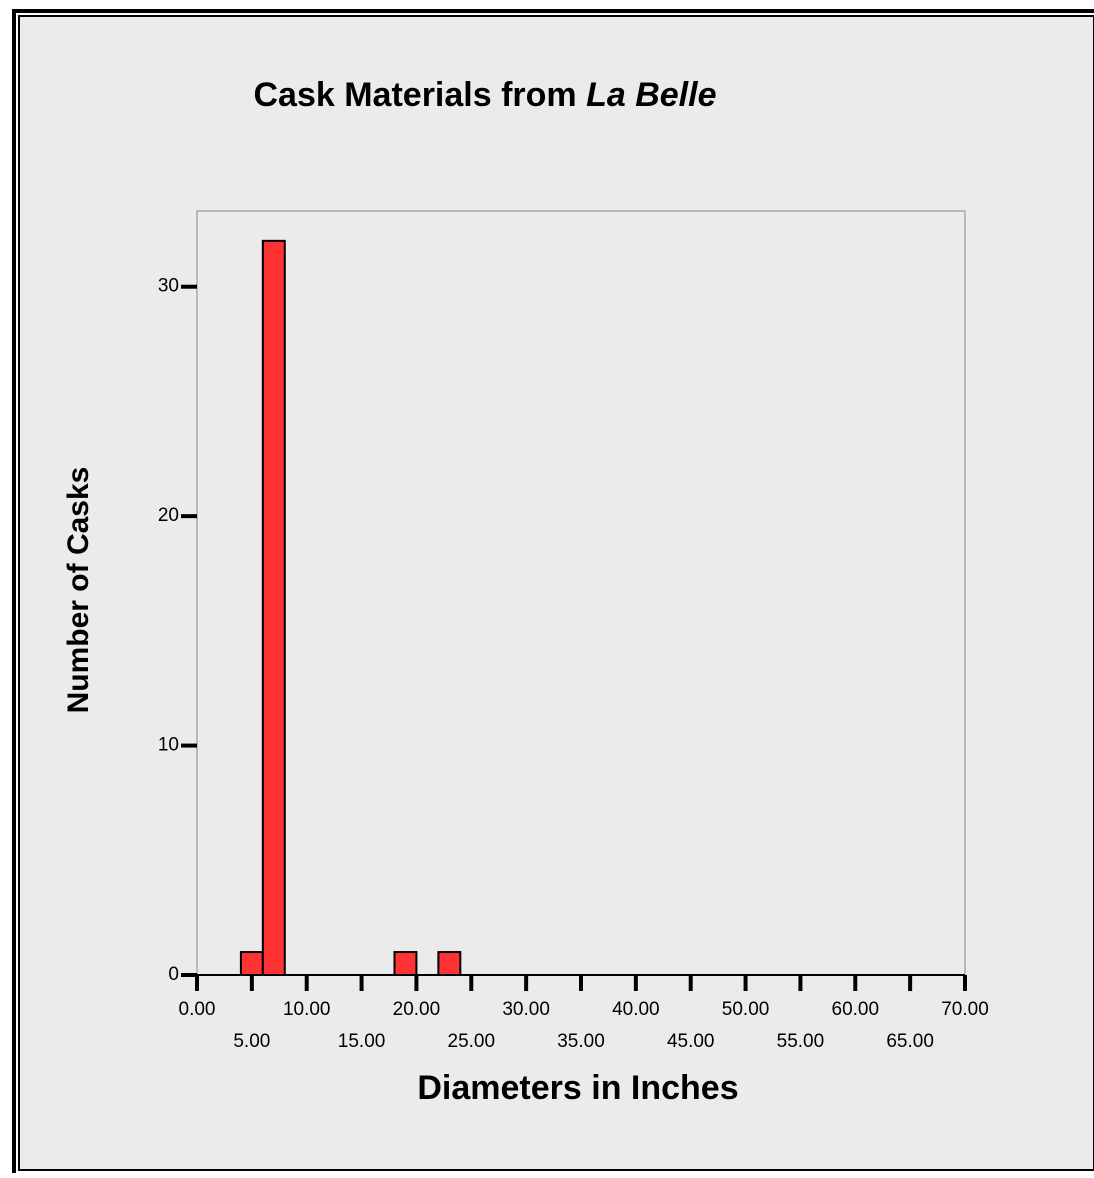  Describe the element at coordinates (577, 1088) in the screenshot. I see `x-axis-label: Diameters in Inches` at that location.